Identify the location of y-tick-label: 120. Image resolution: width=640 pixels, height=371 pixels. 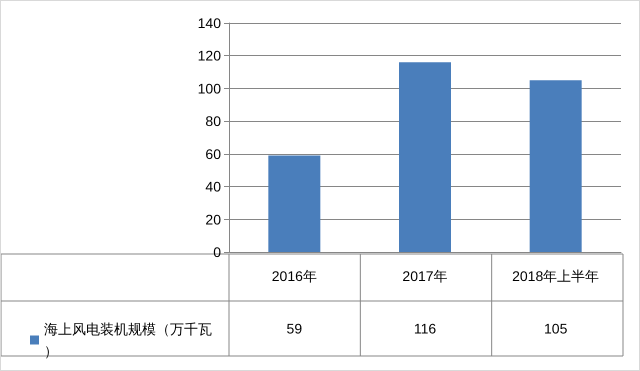
(210, 56).